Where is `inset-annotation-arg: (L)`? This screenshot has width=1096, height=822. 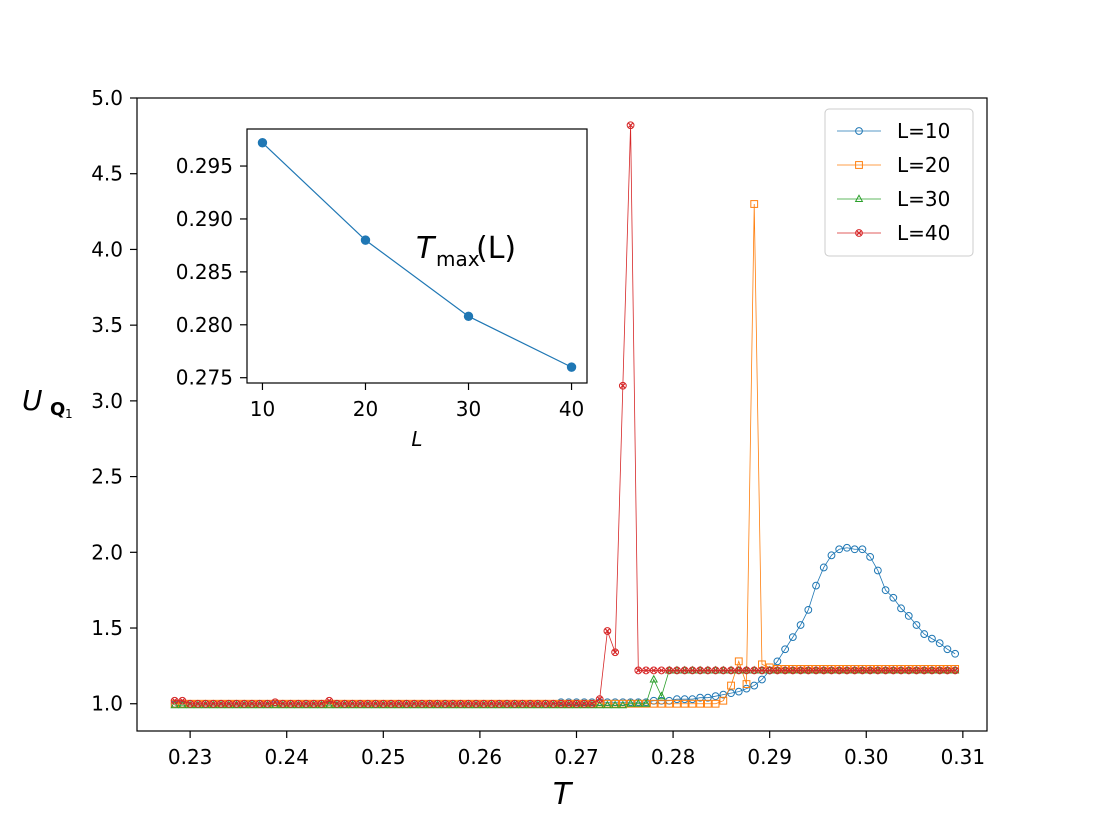 inset-annotation-arg: (L) is located at coordinates (496, 248).